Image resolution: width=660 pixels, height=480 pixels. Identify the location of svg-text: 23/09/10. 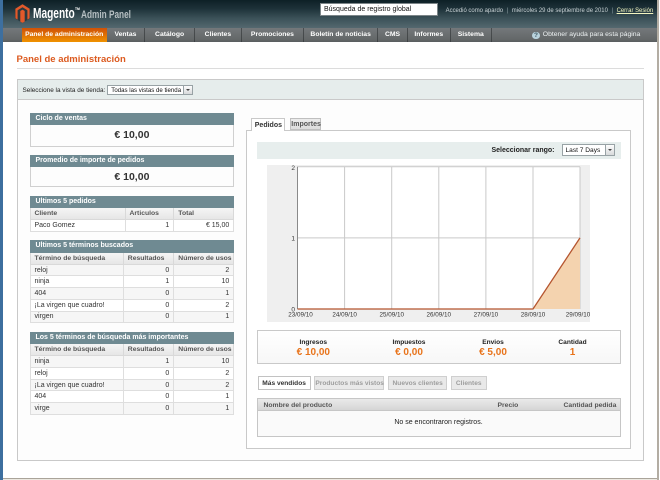
(300, 314).